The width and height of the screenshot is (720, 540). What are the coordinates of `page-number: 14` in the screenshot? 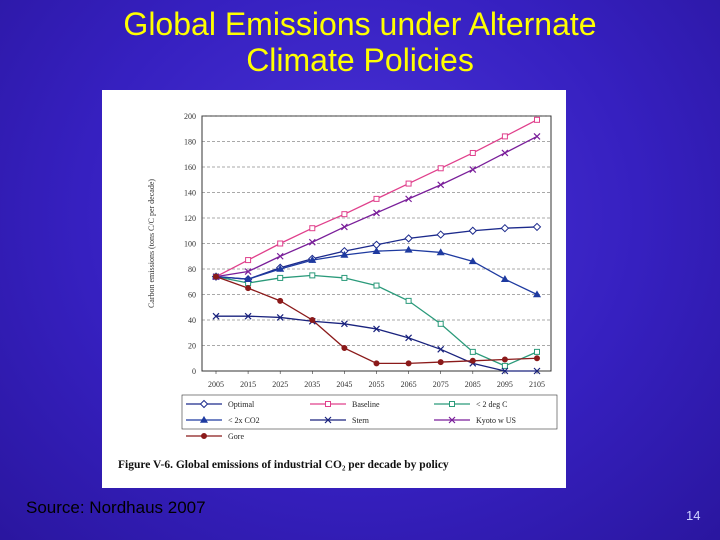 It's located at (693, 515).